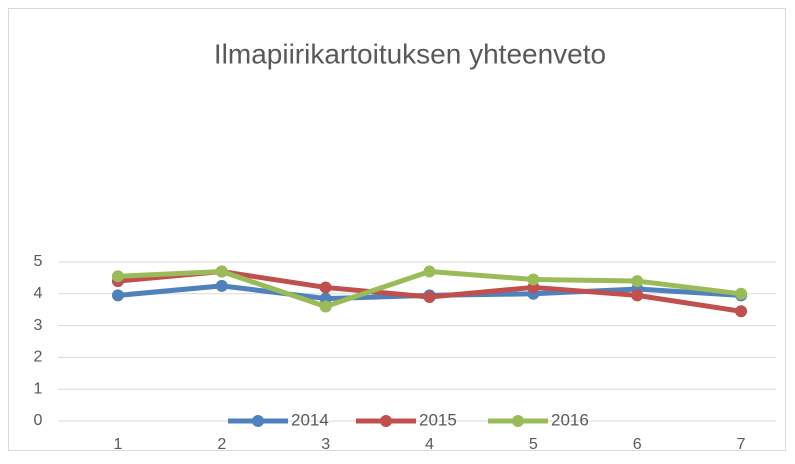  Describe the element at coordinates (570, 419) in the screenshot. I see `legend-label: 2016` at that location.